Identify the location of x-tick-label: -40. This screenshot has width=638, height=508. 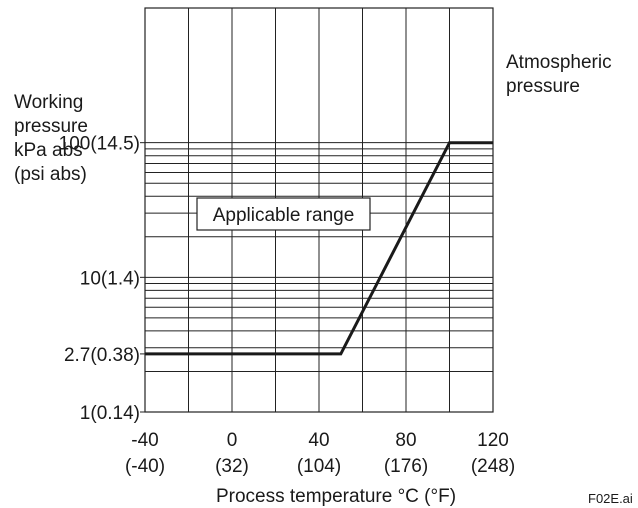
(144, 440).